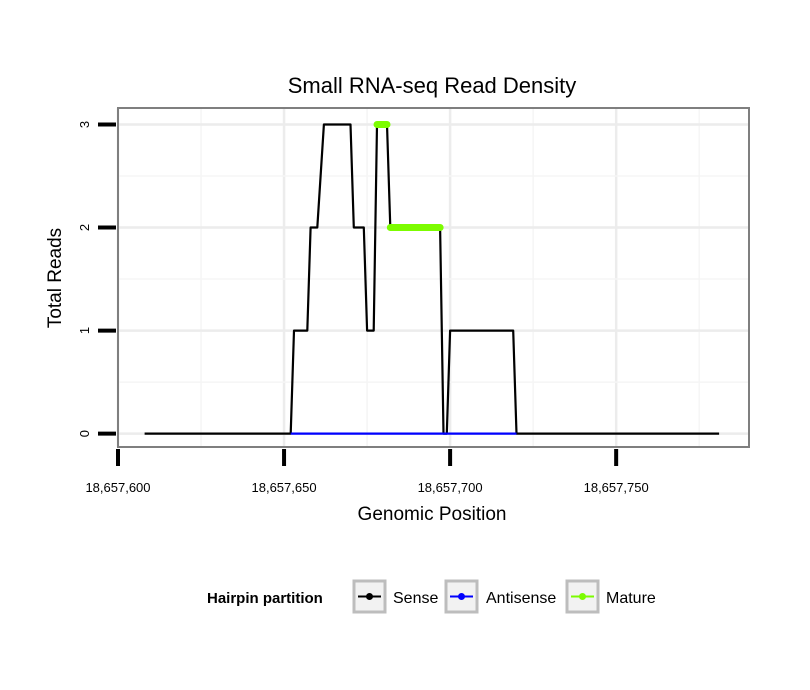  What do you see at coordinates (450, 487) in the screenshot?
I see `x-tick-label: 18,657,700` at bounding box center [450, 487].